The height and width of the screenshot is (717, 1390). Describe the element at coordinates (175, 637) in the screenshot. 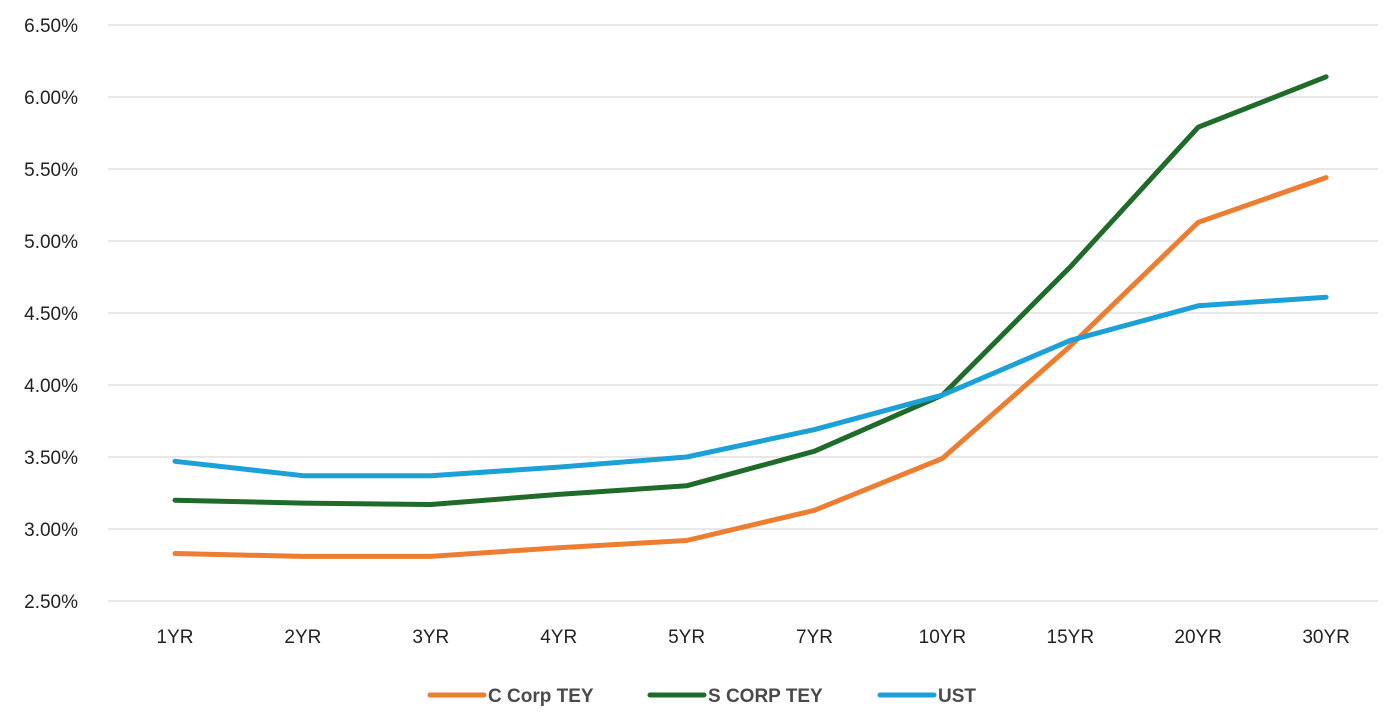

I see `x-tick-label: 1YR` at that location.